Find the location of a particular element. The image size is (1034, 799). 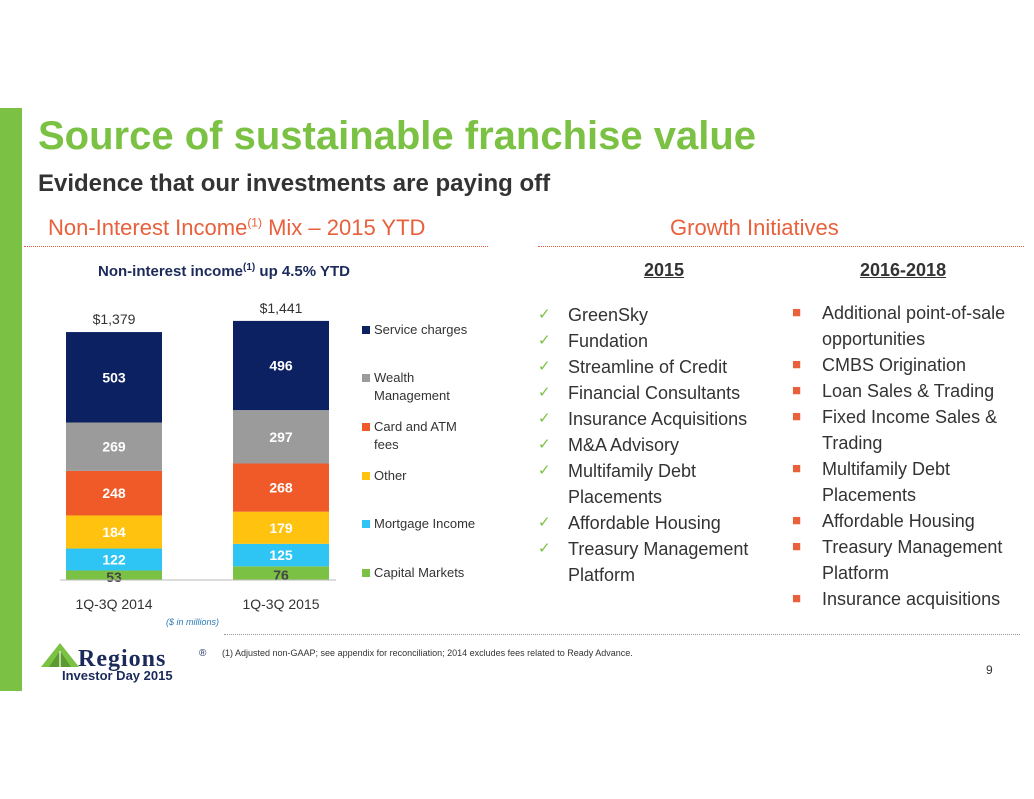

legend-label: Management is located at coordinates (412, 395).